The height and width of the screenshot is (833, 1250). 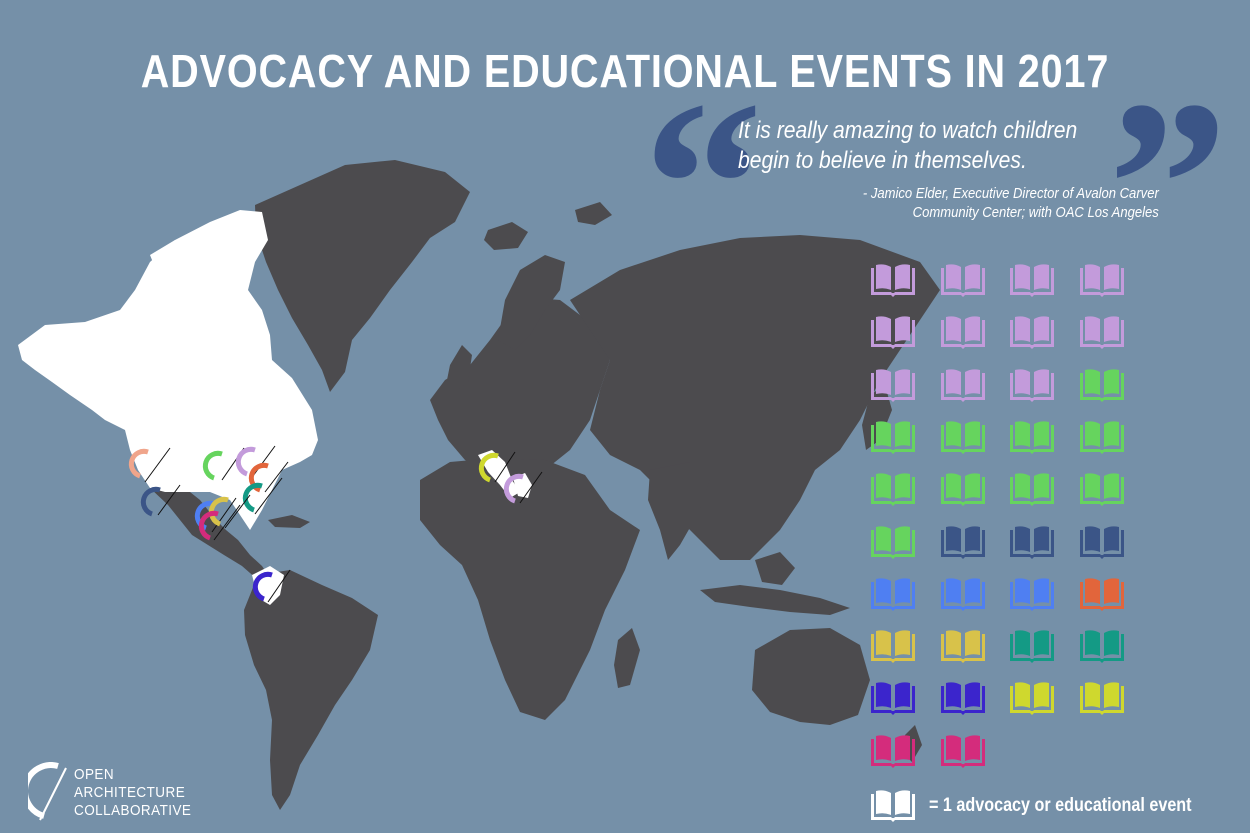 What do you see at coordinates (229, 511) in the screenshot?
I see `marker-new-orleans` at bounding box center [229, 511].